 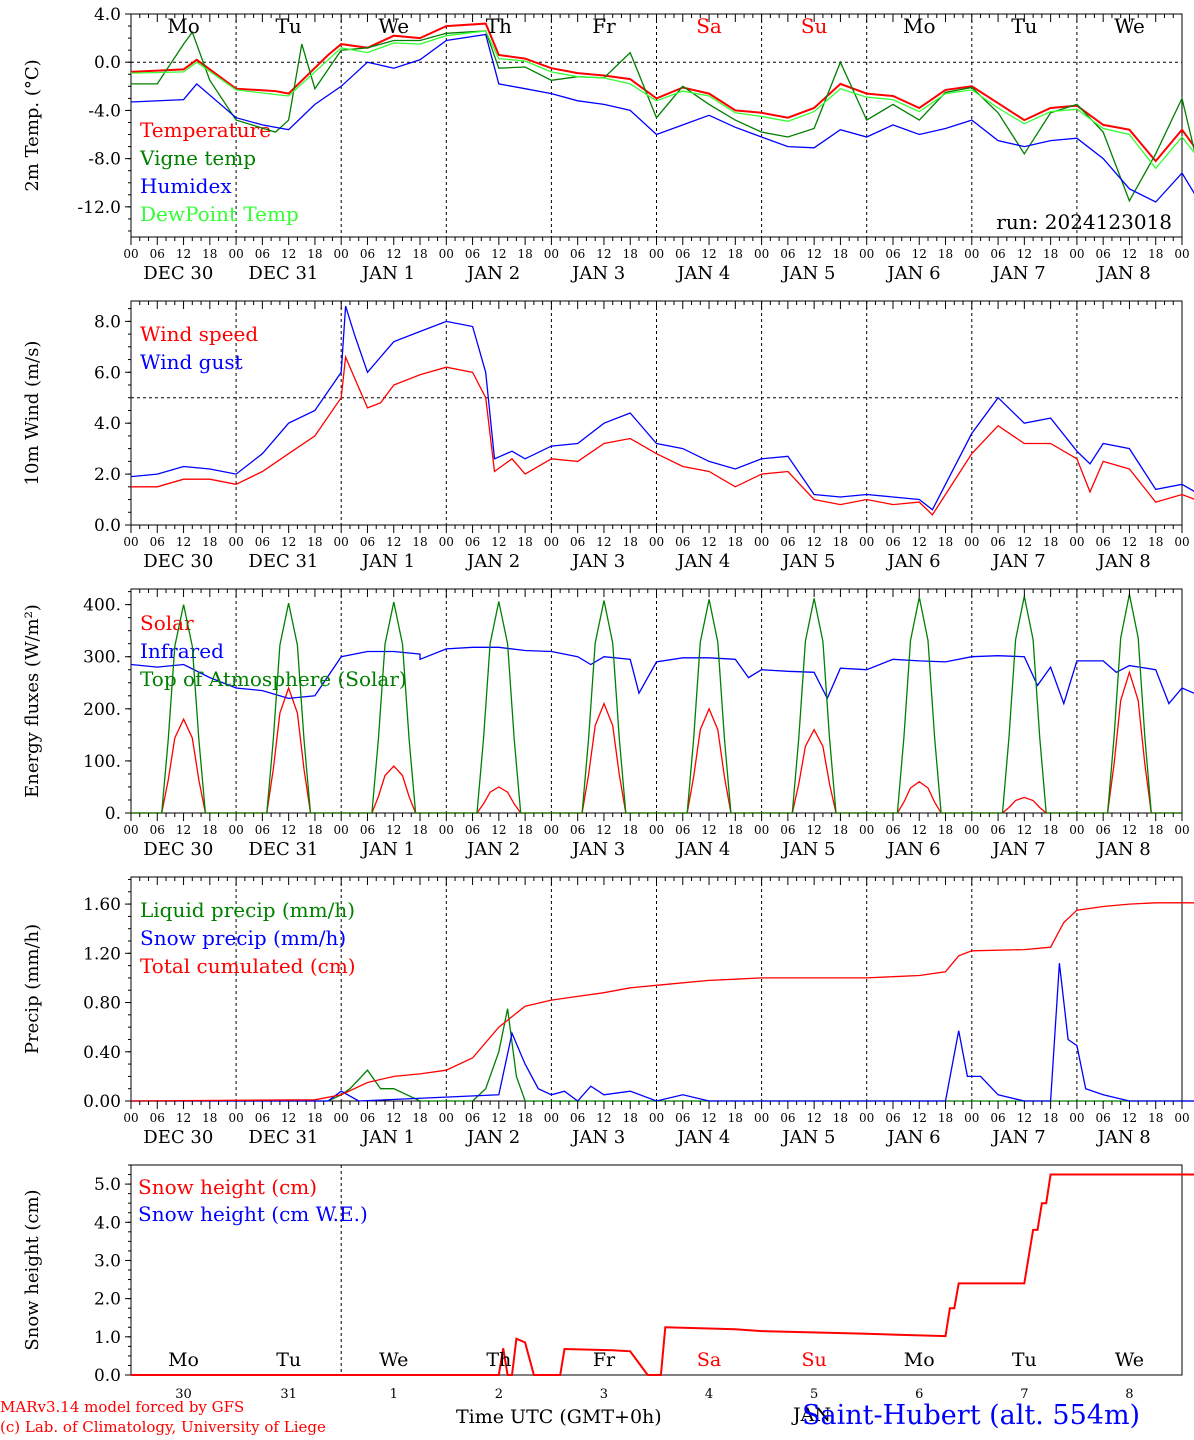 What do you see at coordinates (1129, 1394) in the screenshot?
I see `day-number-label: 8` at bounding box center [1129, 1394].